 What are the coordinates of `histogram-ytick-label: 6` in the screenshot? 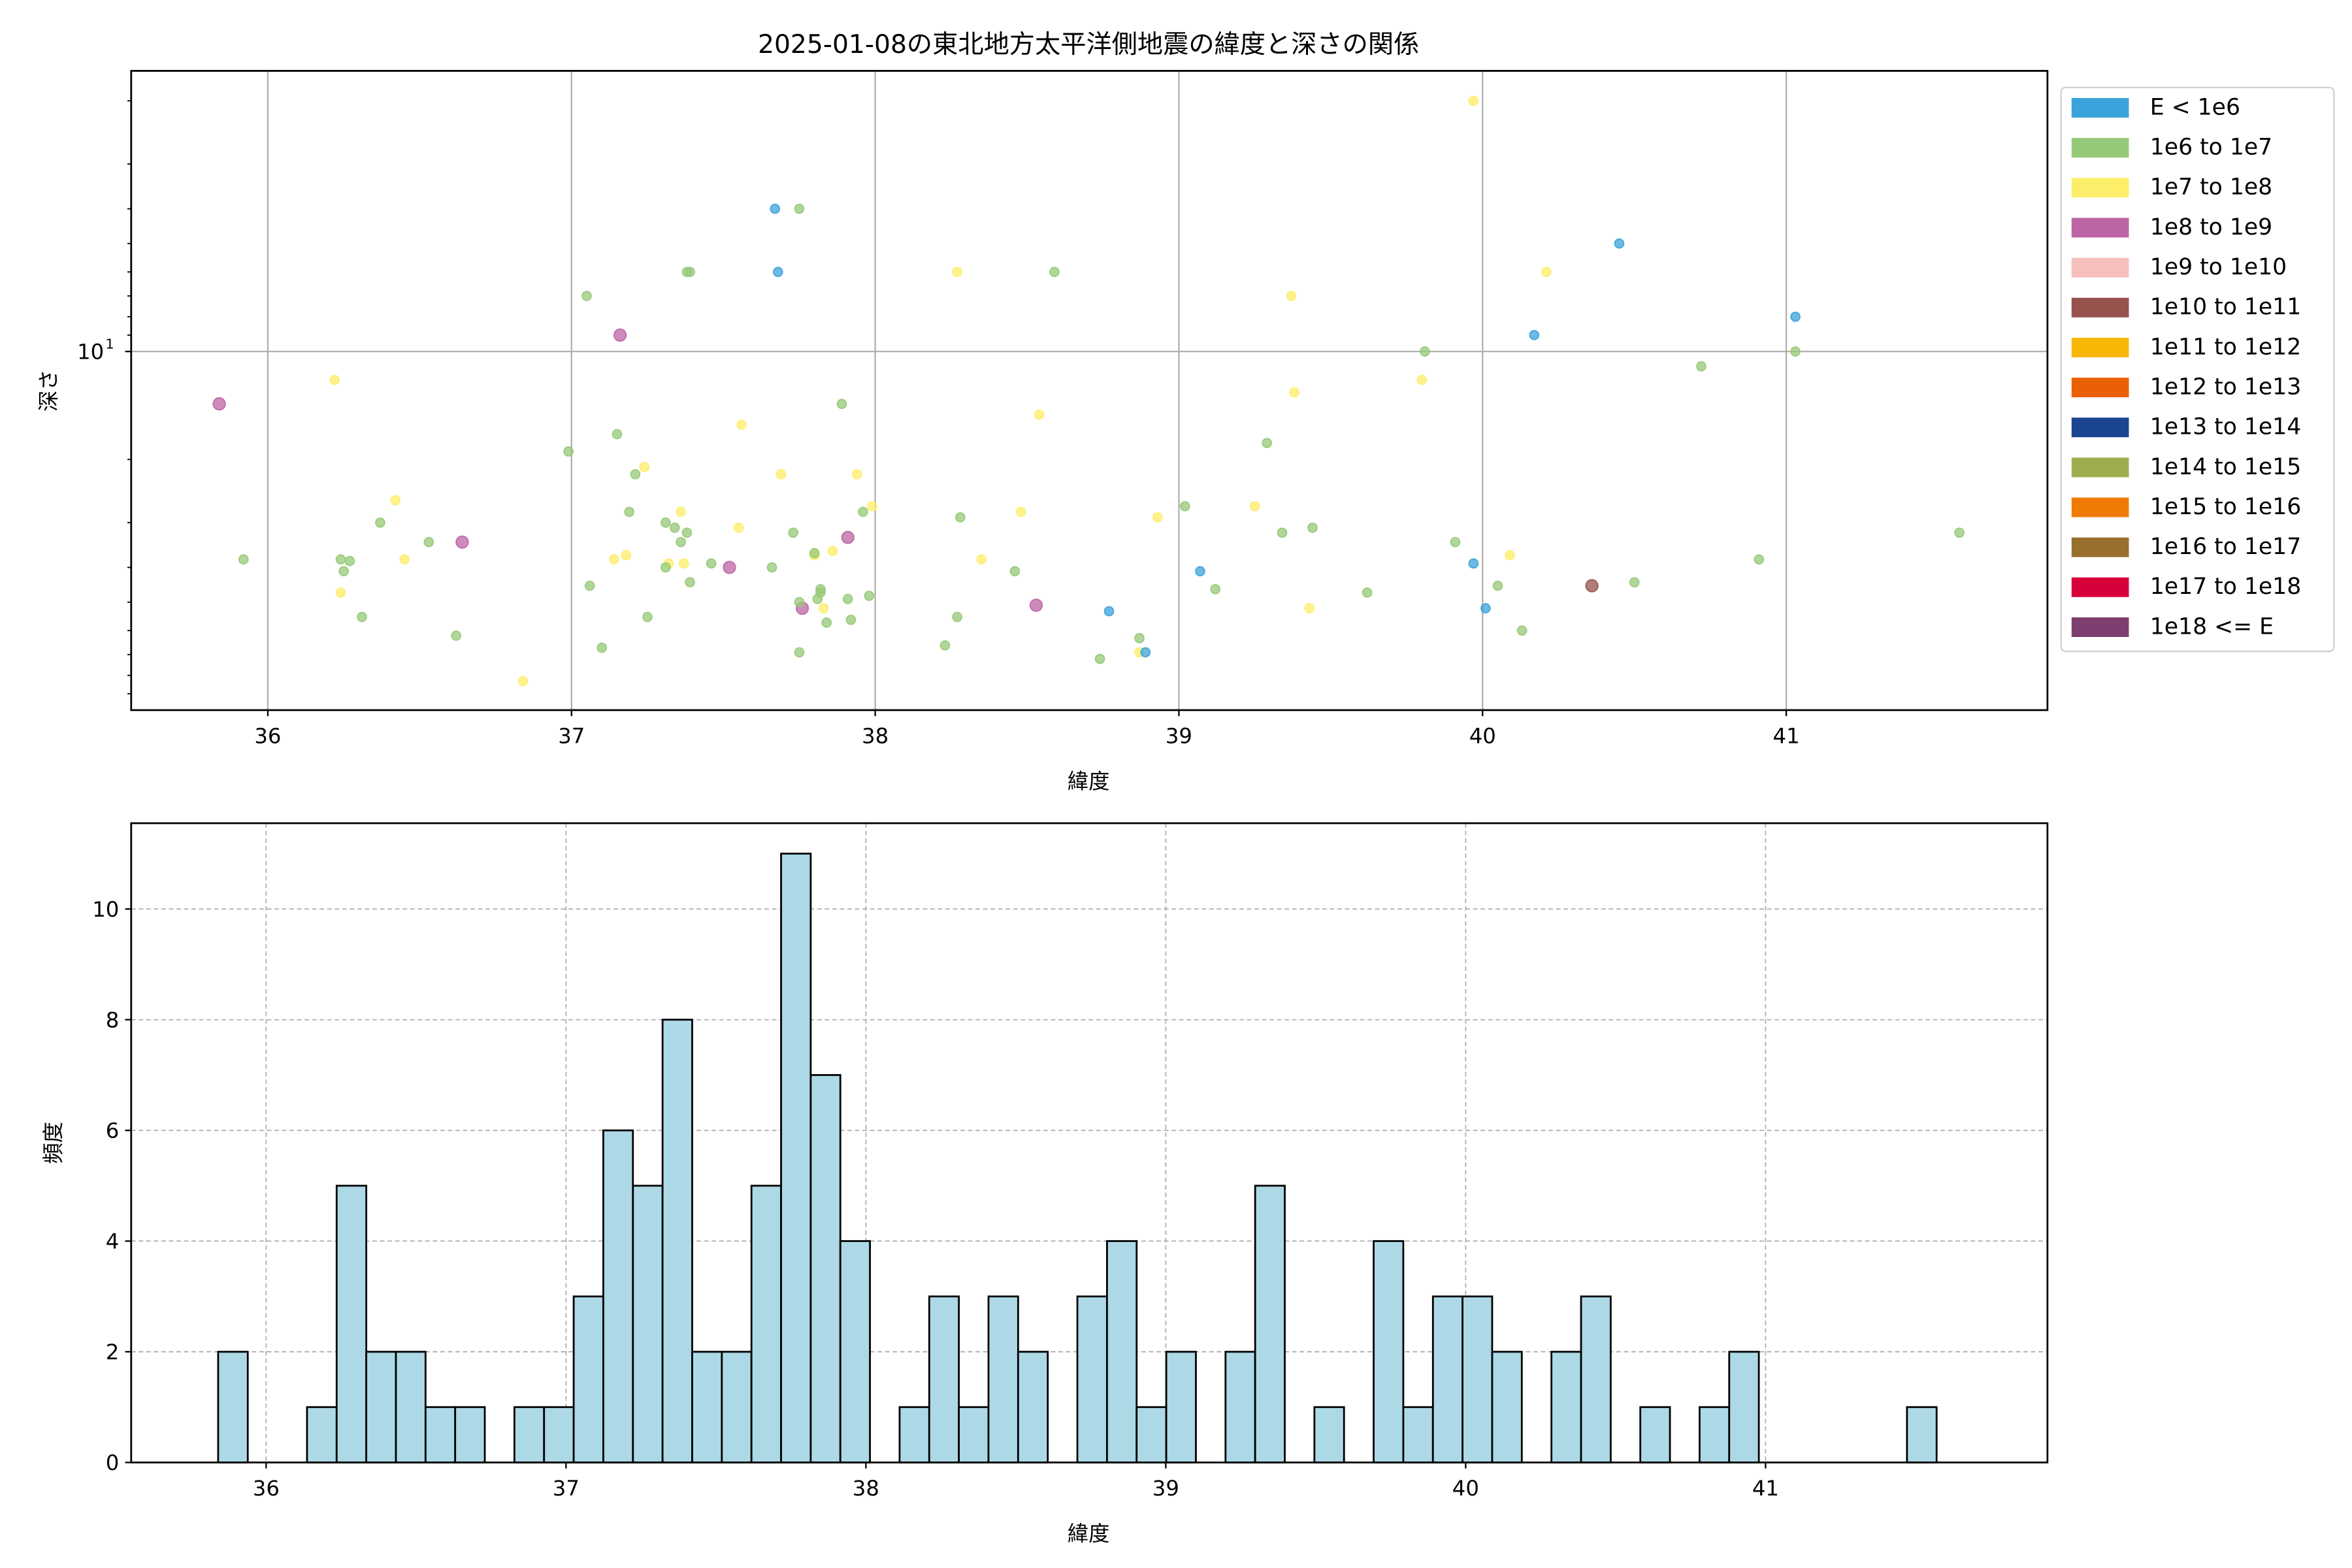 It's located at (113, 1131).